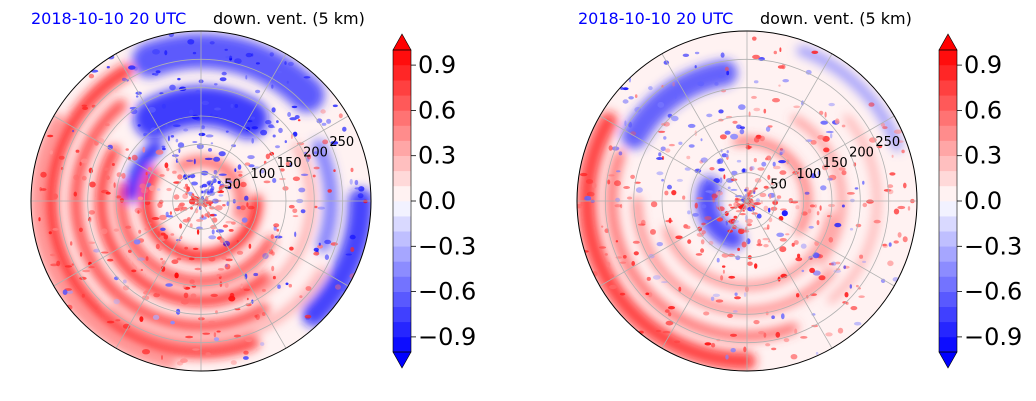 Image resolution: width=1036 pixels, height=401 pixels. Describe the element at coordinates (778, 184) in the screenshot. I see `ring-label: 50` at that location.